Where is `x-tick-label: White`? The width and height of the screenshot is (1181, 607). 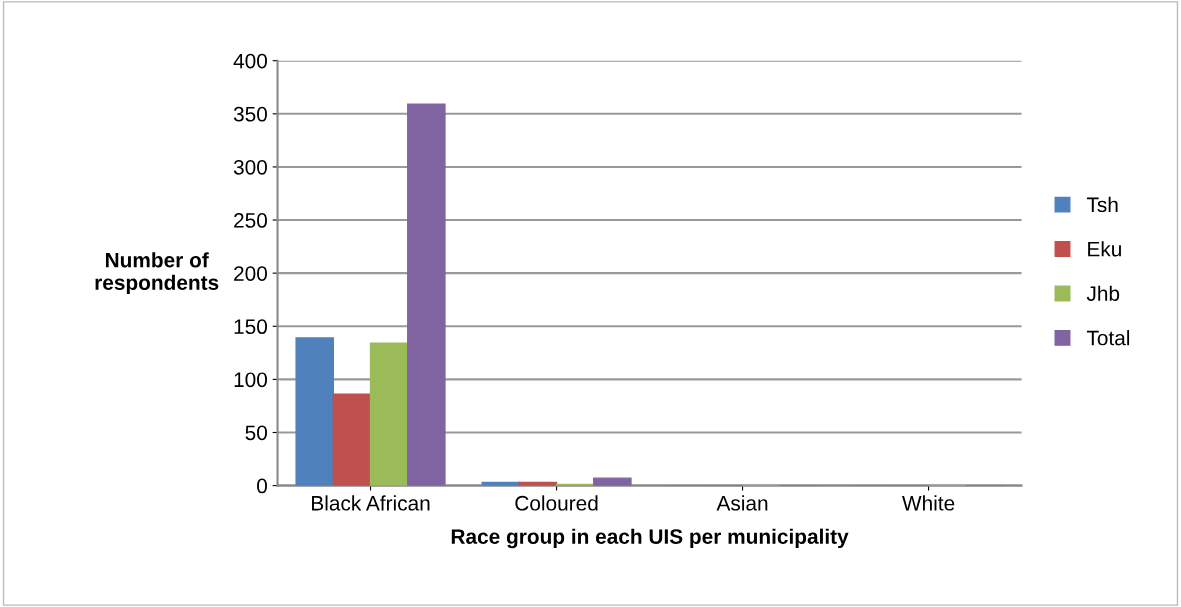
x-tick-label: White is located at coordinates (928, 503).